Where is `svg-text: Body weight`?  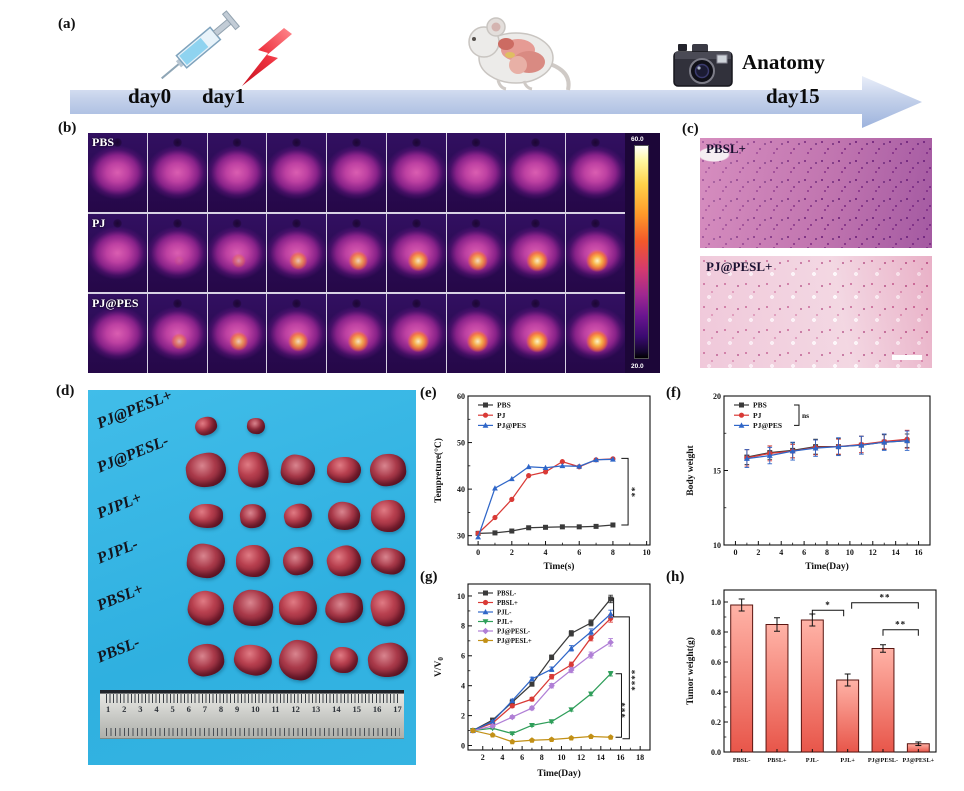
svg-text: Body weight is located at coordinates (691, 469).